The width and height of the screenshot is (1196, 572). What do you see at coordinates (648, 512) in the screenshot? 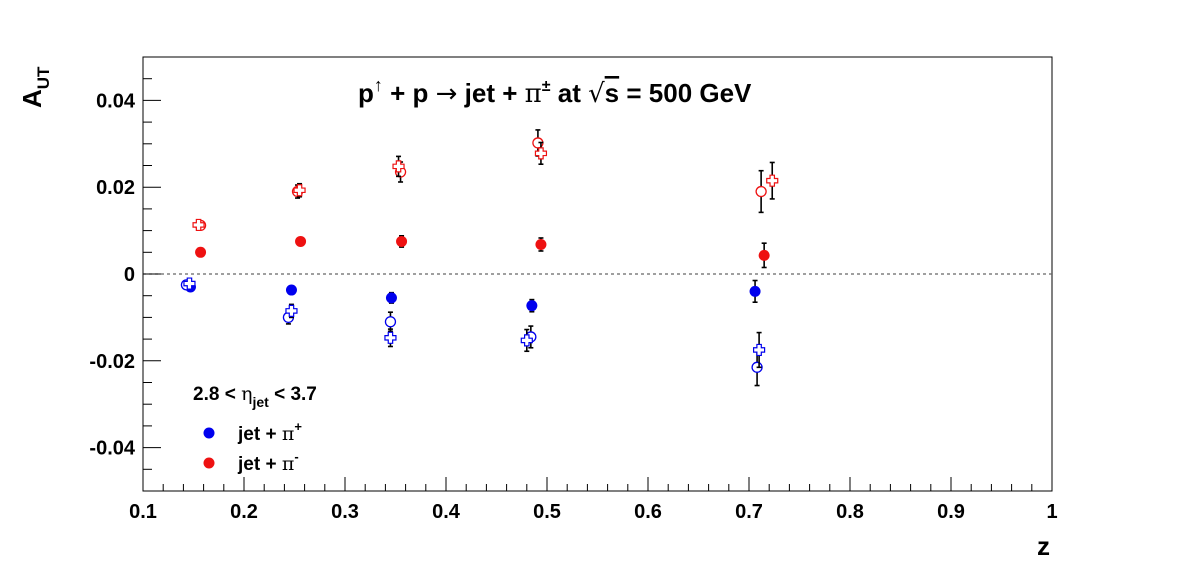
I see `x-tick-label: 0.6` at bounding box center [648, 512].